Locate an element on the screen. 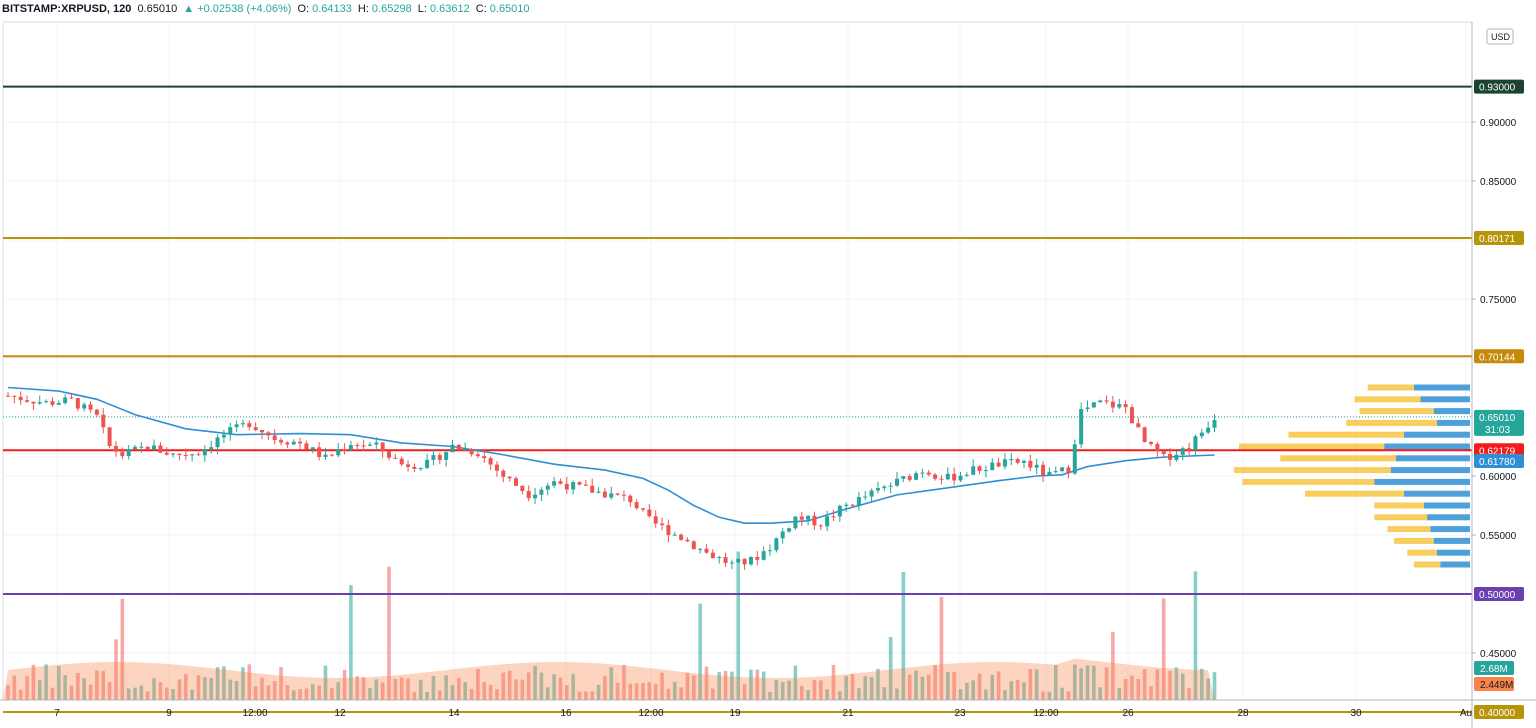  open-value: 0.64133 is located at coordinates (332, 9).